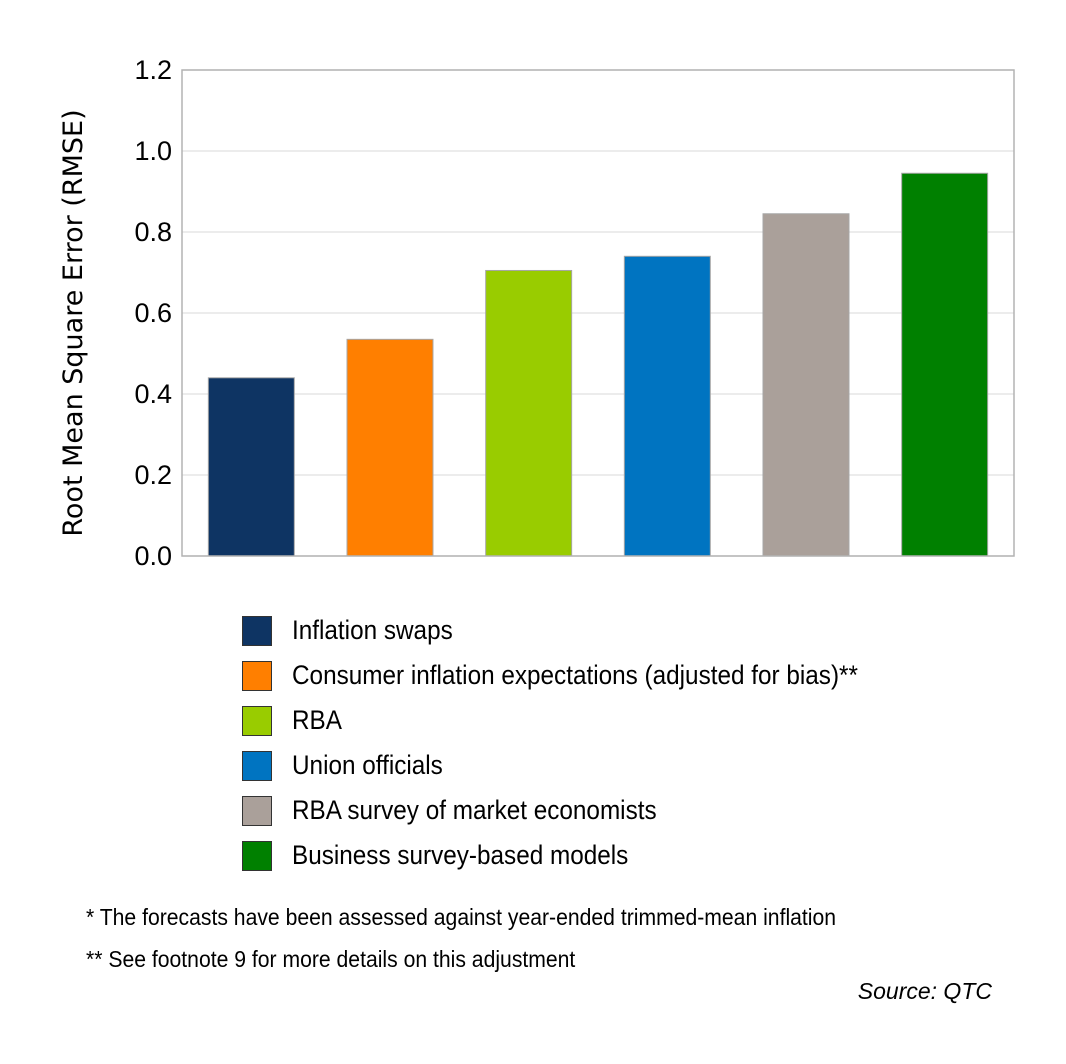 The image size is (1066, 1064). Describe the element at coordinates (367, 765) in the screenshot. I see `legend-label: Union officials` at that location.